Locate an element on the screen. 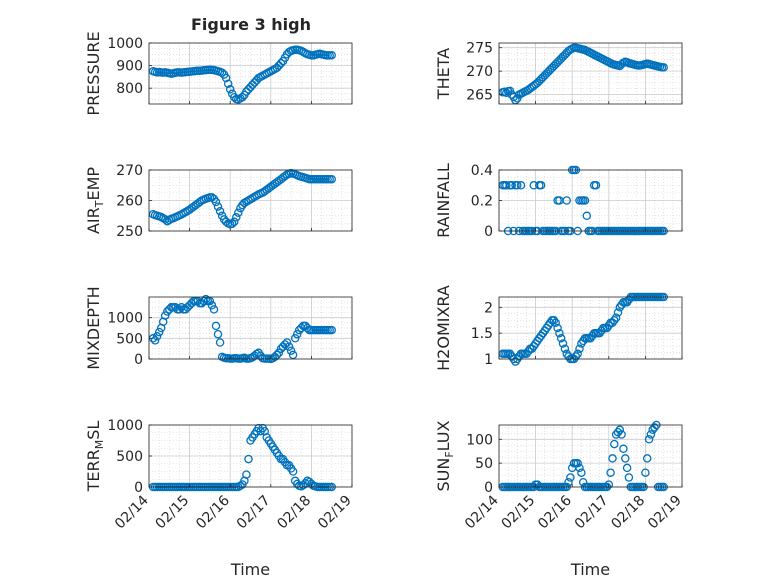  y-tick-label: 260 is located at coordinates (129, 202).